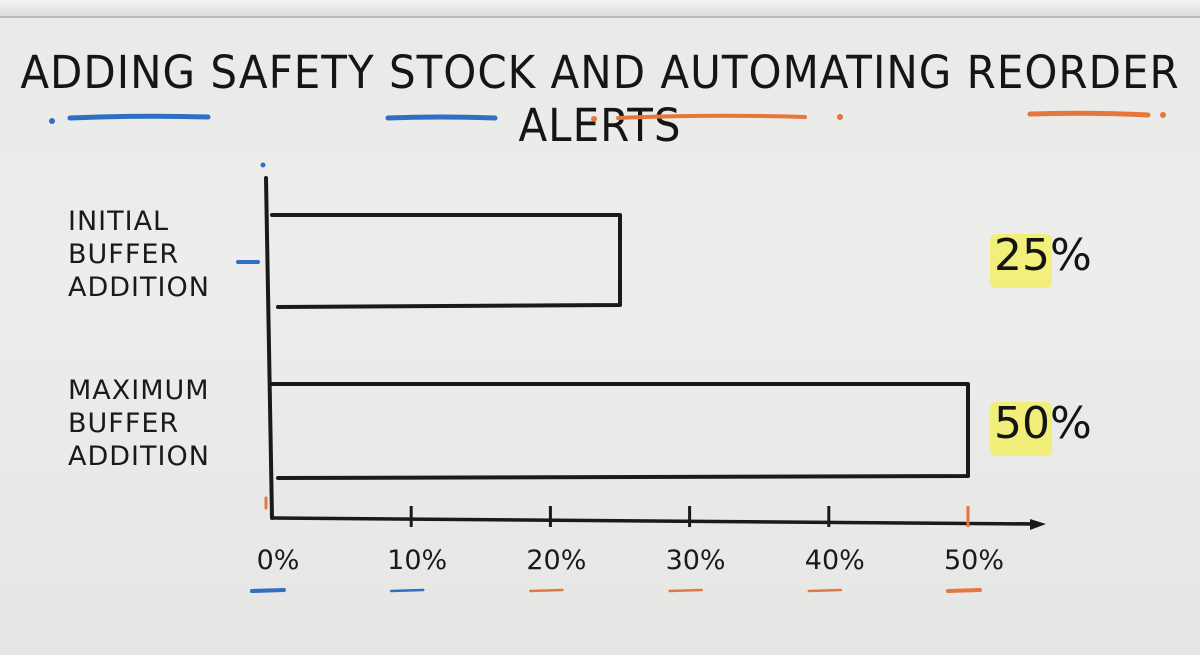  Describe the element at coordinates (600, 9) in the screenshot. I see `whiteboard-top-edge` at that location.